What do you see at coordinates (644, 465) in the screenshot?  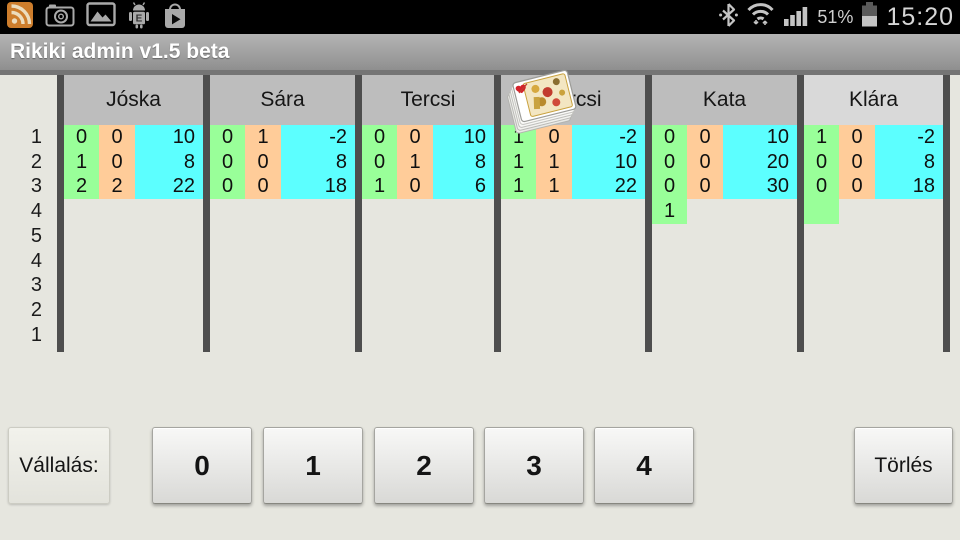 I see `bid-4-button: 4` at bounding box center [644, 465].